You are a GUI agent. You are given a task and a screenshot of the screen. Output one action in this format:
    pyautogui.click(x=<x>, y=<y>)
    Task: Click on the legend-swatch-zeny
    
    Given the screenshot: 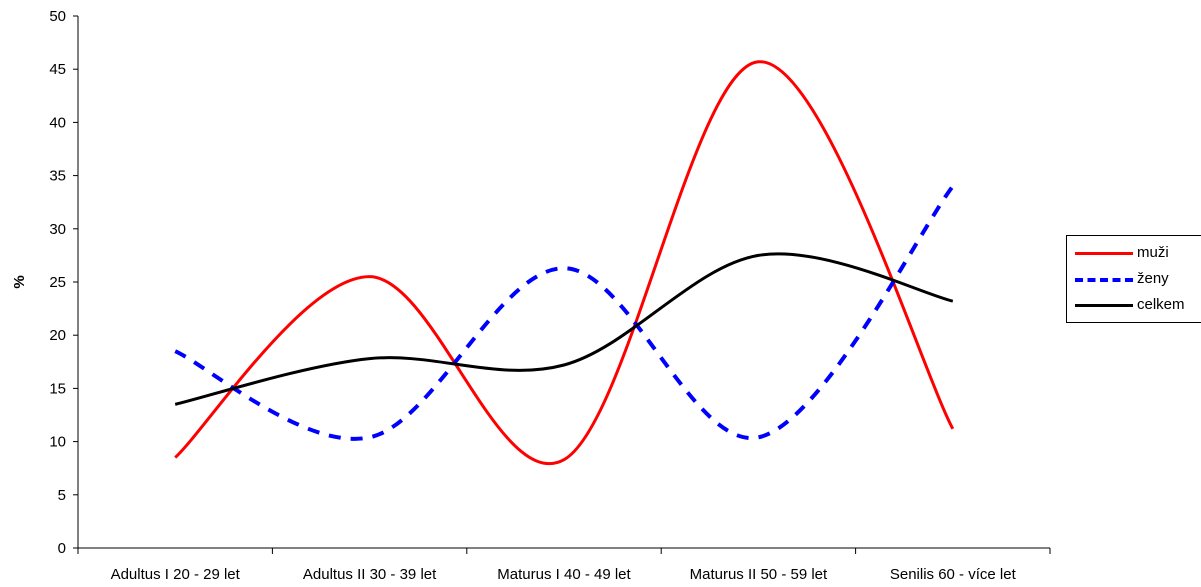 What is the action you would take?
    pyautogui.click(x=1104, y=280)
    